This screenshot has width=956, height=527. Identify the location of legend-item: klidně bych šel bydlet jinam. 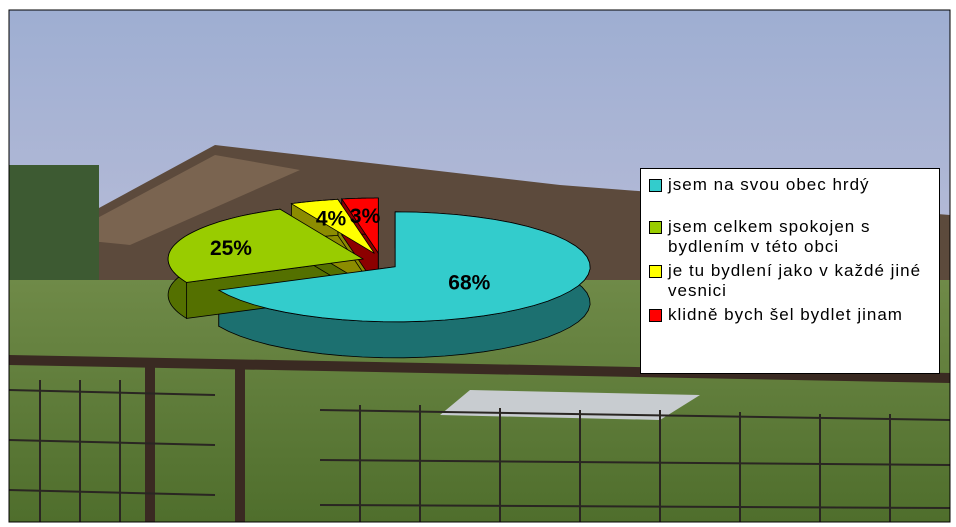
(791, 315).